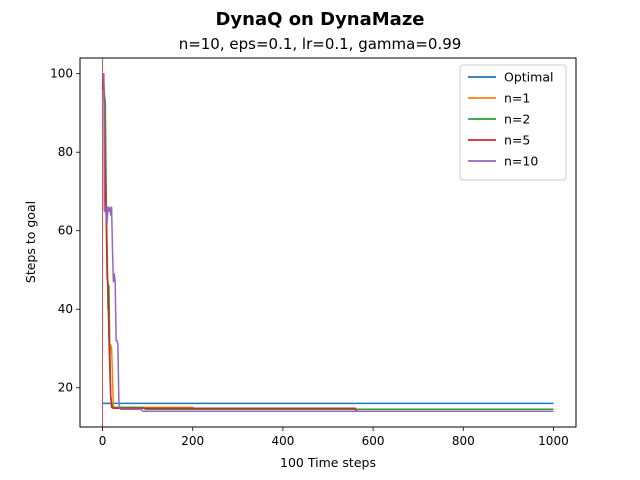 Image resolution: width=640 pixels, height=480 pixels. Describe the element at coordinates (65, 388) in the screenshot. I see `y-tick-label: 20` at that location.